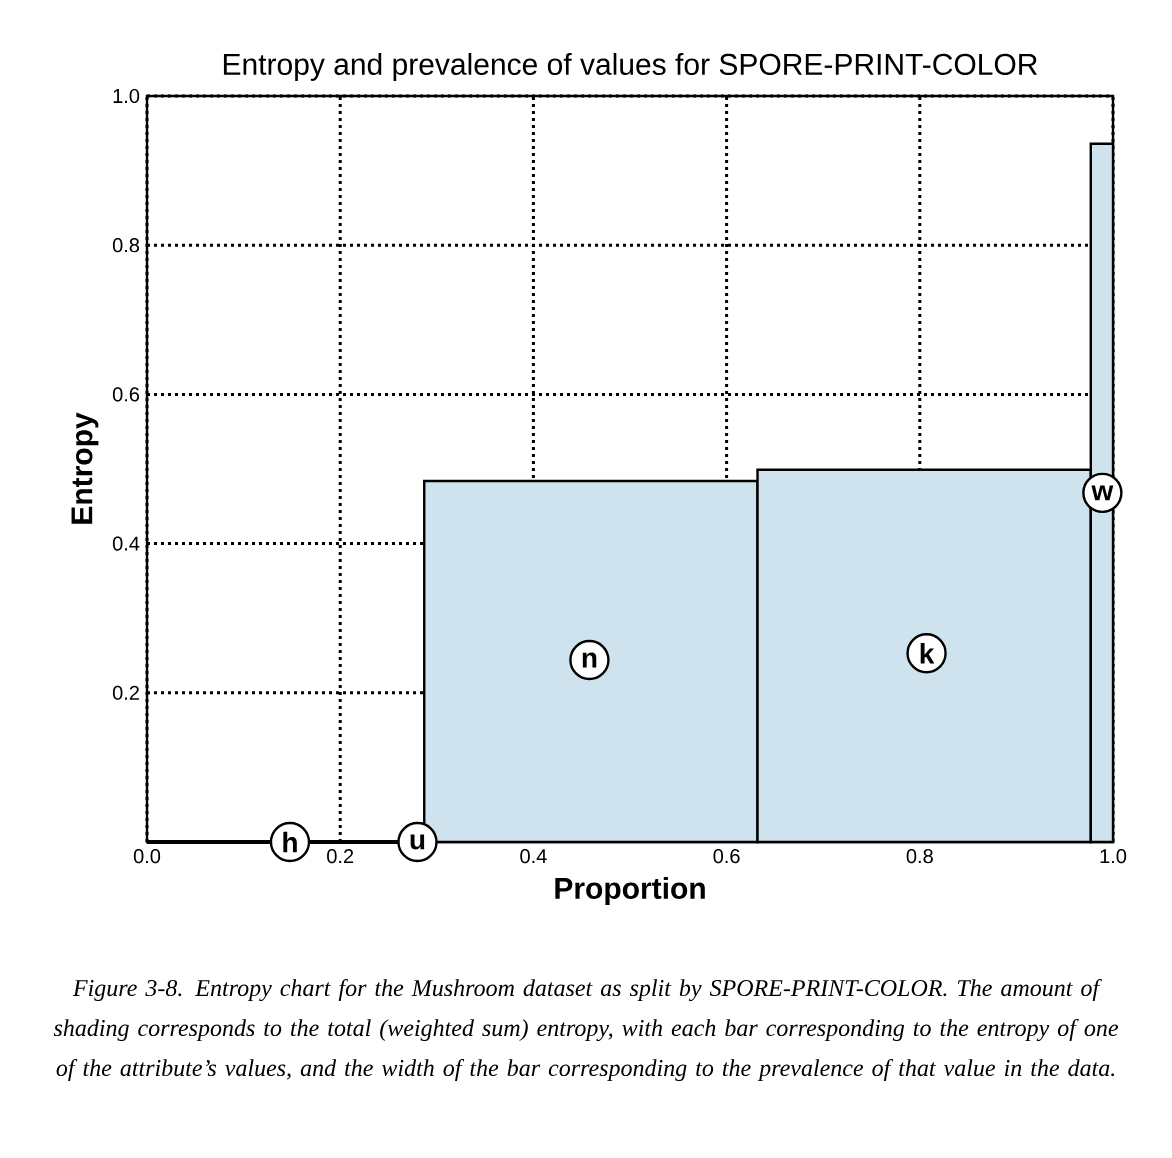 This screenshot has width=1172, height=1158. I want to click on annotation: h, so click(290, 842).